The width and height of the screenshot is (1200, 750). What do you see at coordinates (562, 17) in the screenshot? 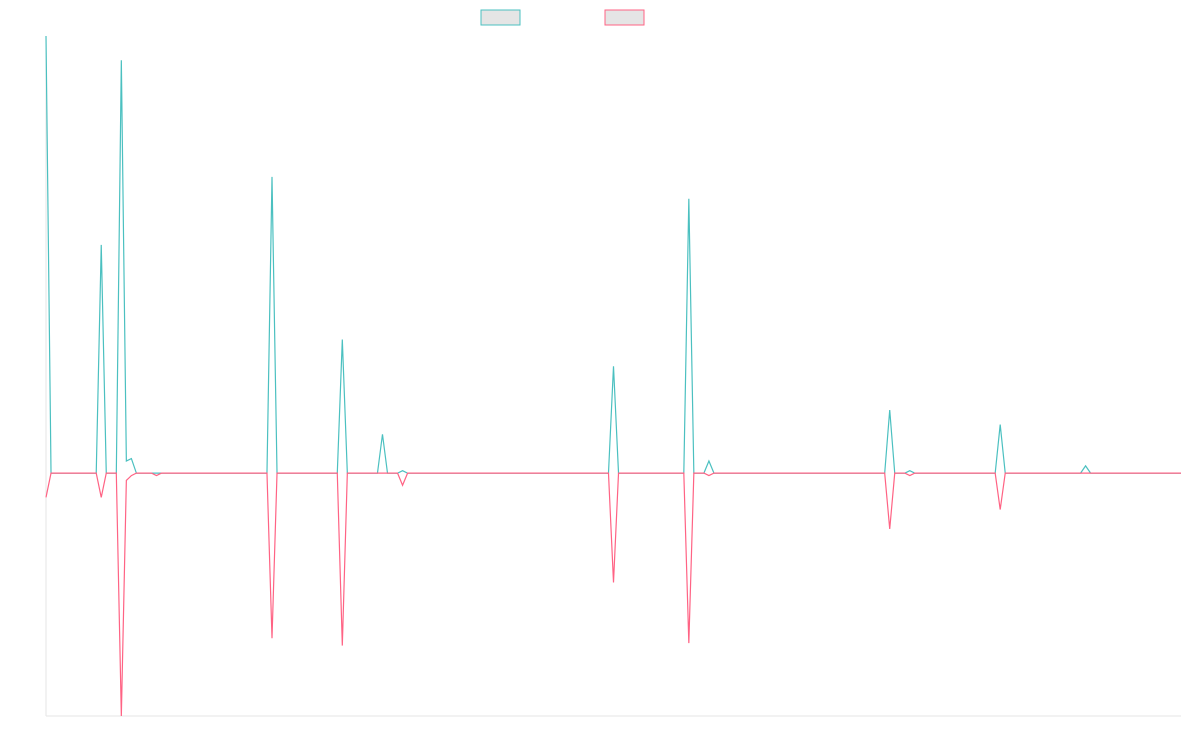
I see `chart-legend` at bounding box center [562, 17].